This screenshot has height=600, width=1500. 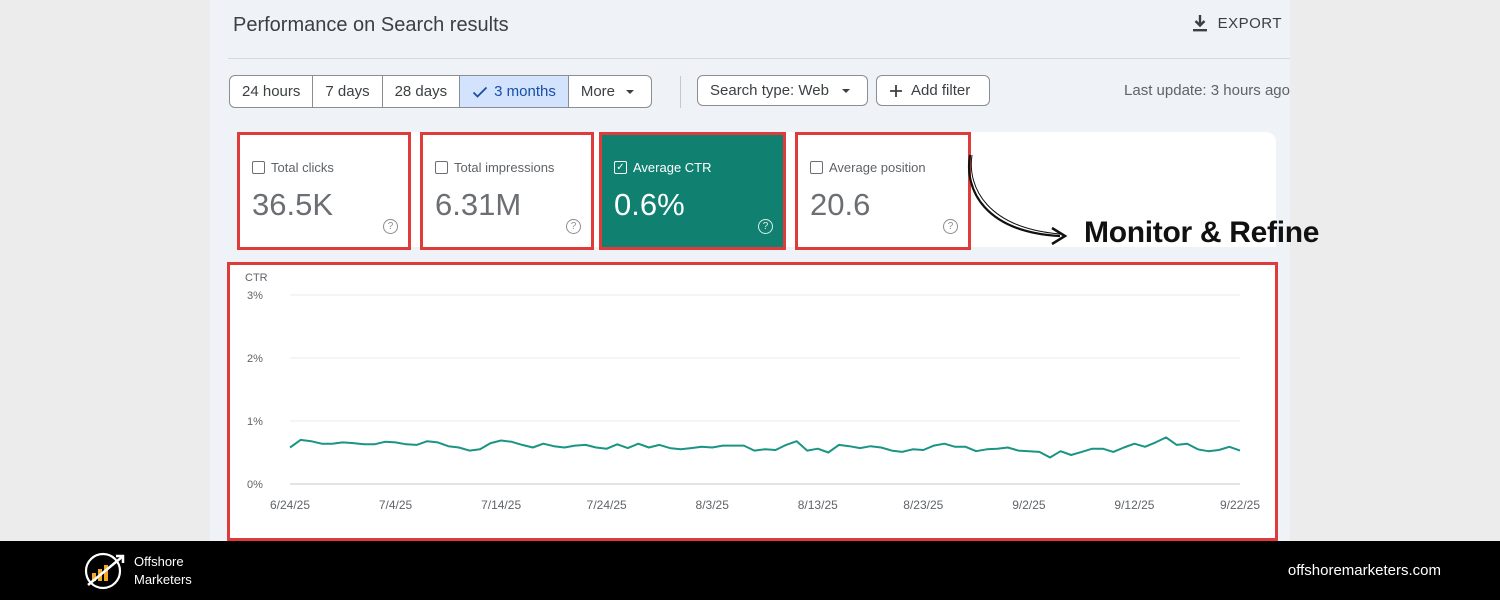 What do you see at coordinates (620, 167) in the screenshot?
I see `checked-checkbox-icon: ✓` at bounding box center [620, 167].